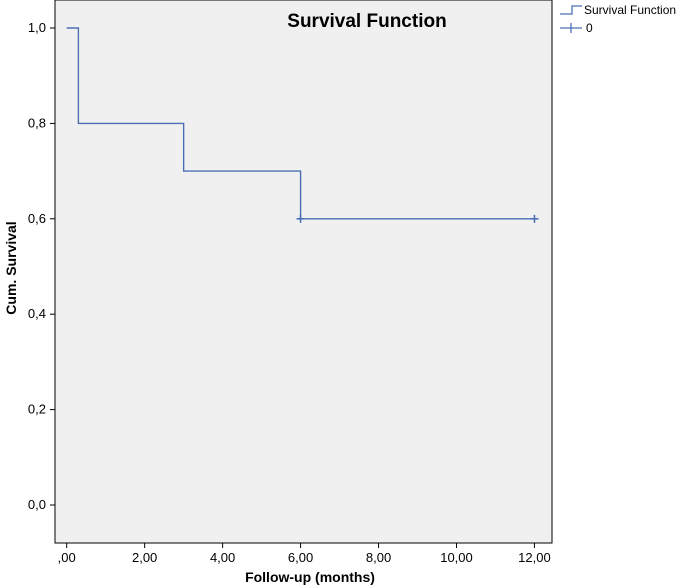  Describe the element at coordinates (366, 21) in the screenshot. I see `chart-title: Survival Function` at that location.